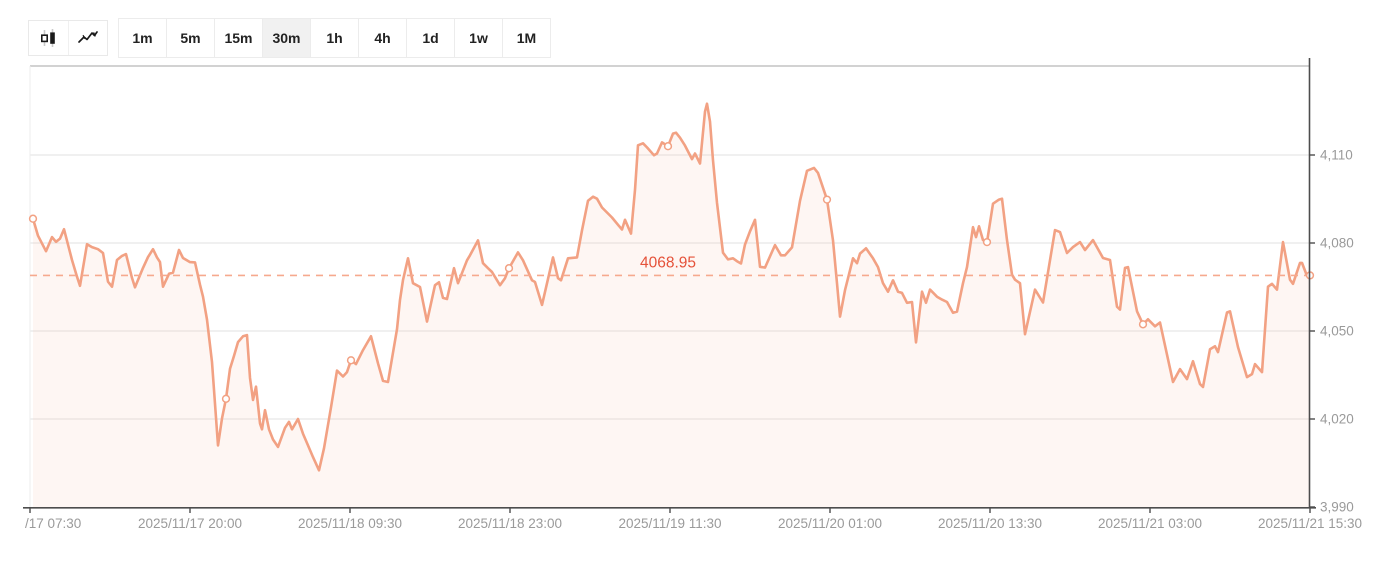 Image resolution: width=1390 pixels, height=565 pixels. Describe the element at coordinates (142, 38) in the screenshot. I see `timeframe-button-1m: 1m` at that location.